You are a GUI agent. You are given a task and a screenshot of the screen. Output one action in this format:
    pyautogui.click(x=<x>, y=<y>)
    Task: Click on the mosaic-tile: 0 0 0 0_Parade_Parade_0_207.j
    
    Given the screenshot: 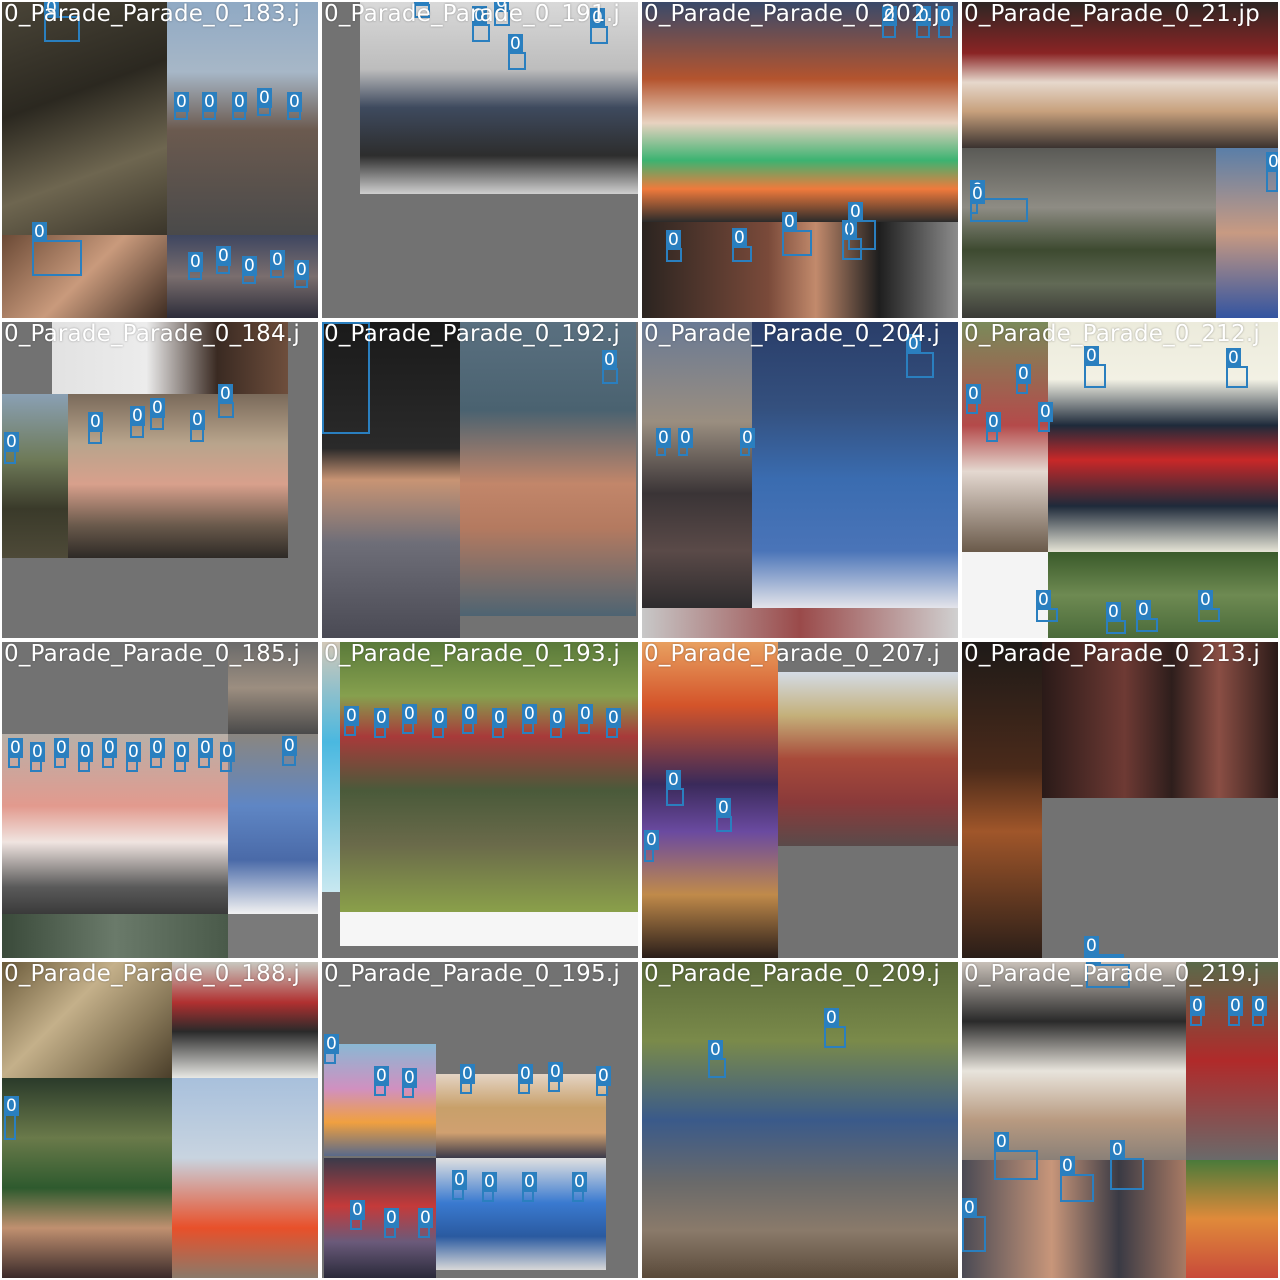 What is the action you would take?
    pyautogui.click(x=800, y=800)
    